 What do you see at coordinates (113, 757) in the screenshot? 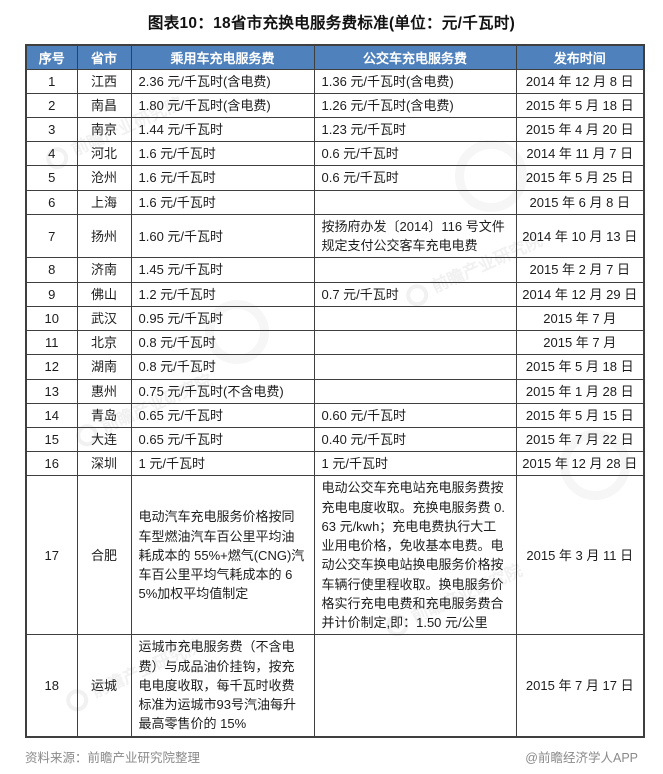
I see `source-note: 资料来源：前瞻产业研究院整理` at bounding box center [113, 757].